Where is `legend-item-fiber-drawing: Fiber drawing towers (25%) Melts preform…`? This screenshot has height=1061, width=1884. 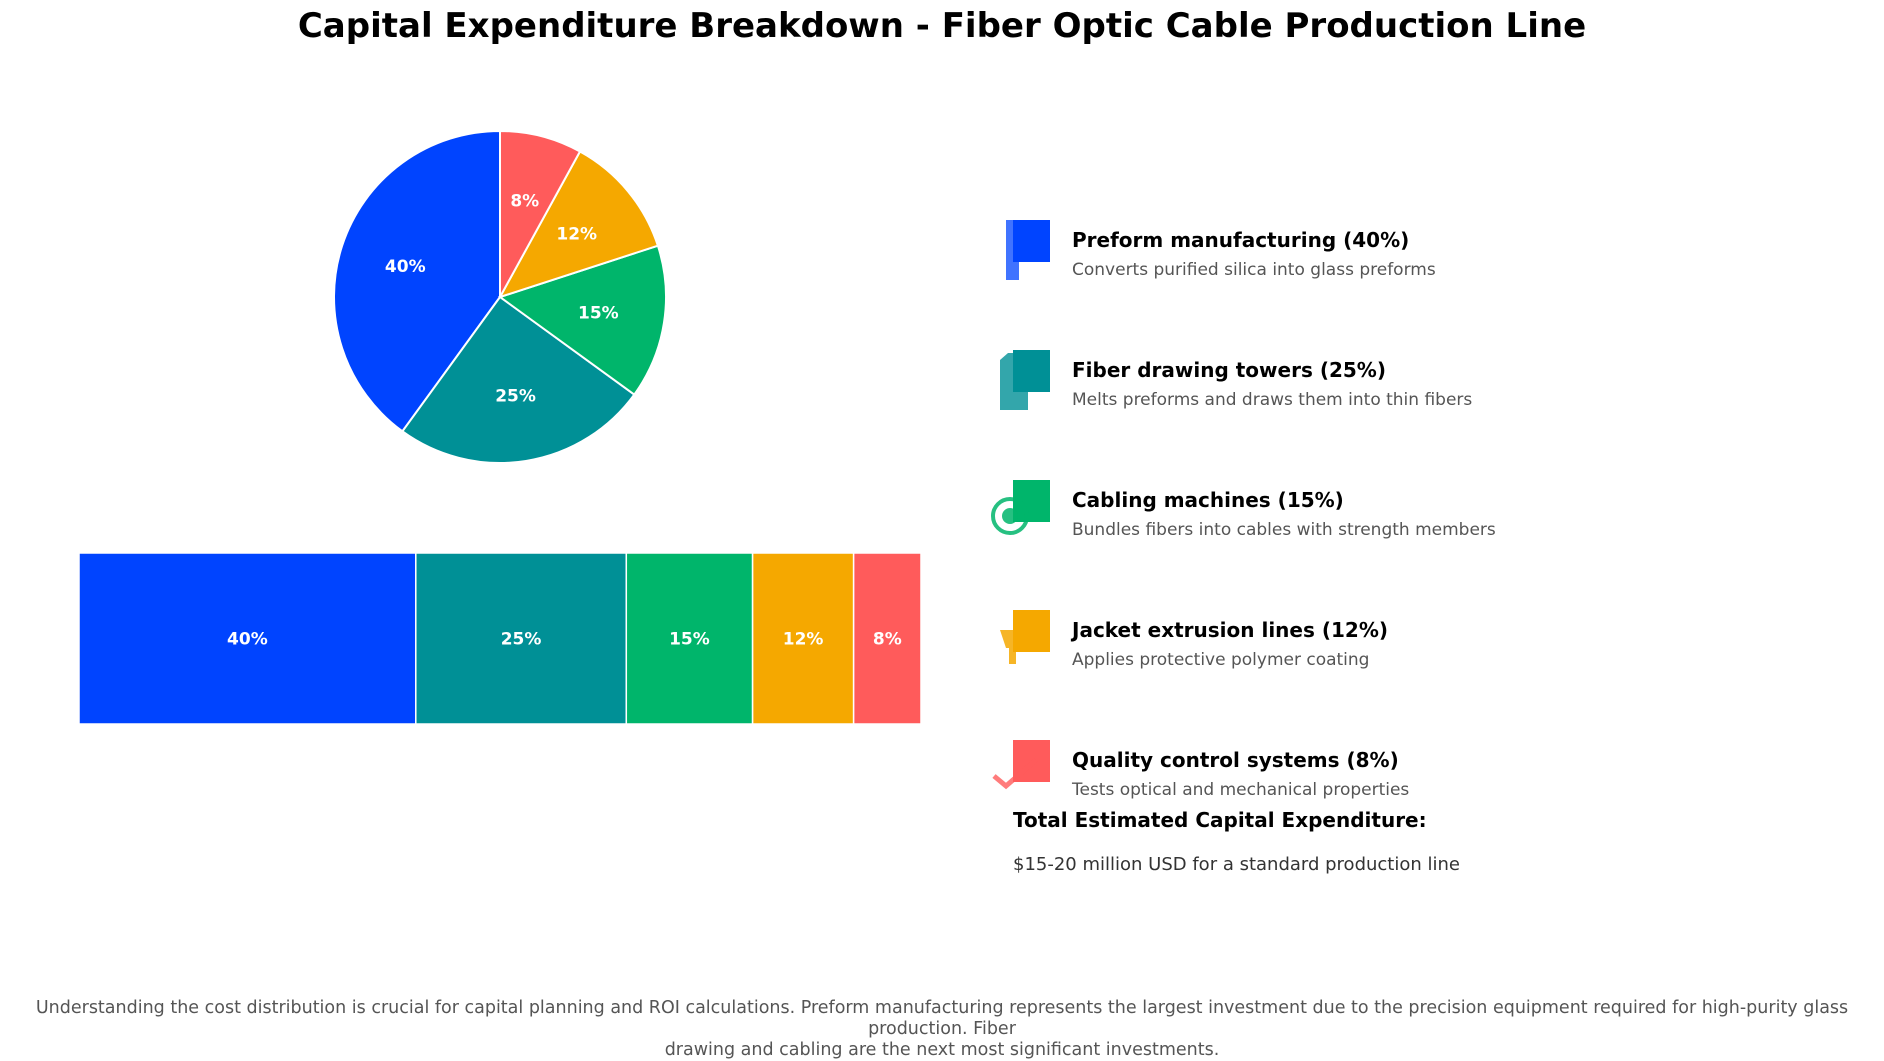
legend-item-fiber-drawing: Fiber drawing towers (25%) Melts preform… is located at coordinates (1340, 395).